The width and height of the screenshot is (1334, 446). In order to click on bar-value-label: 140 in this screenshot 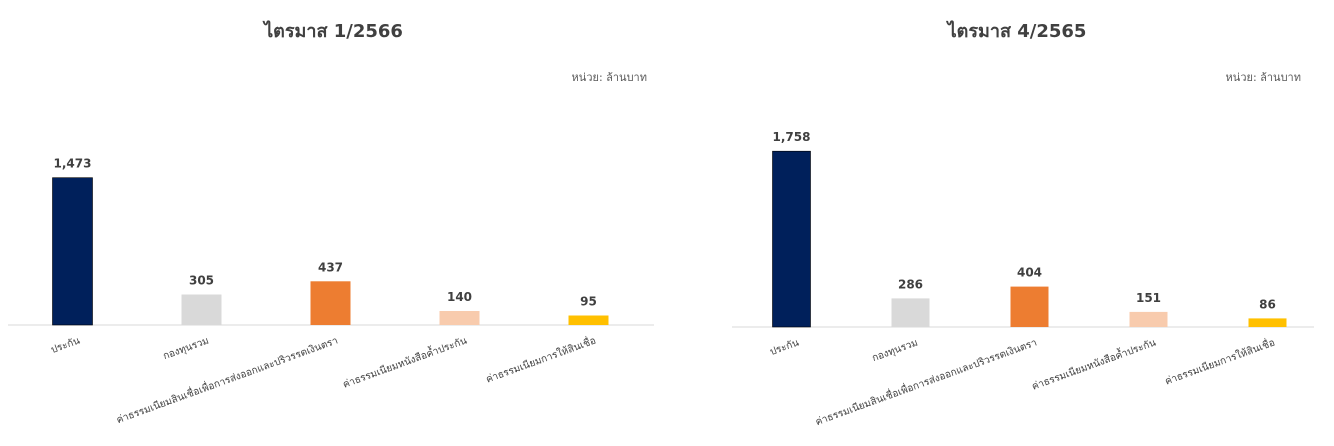, I will do `click(459, 297)`.